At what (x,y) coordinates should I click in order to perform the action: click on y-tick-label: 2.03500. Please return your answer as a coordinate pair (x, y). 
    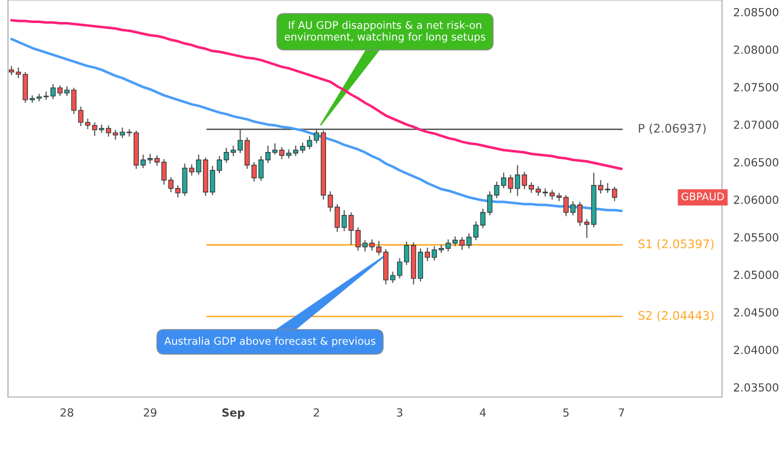
    Looking at the image, I should click on (756, 387).